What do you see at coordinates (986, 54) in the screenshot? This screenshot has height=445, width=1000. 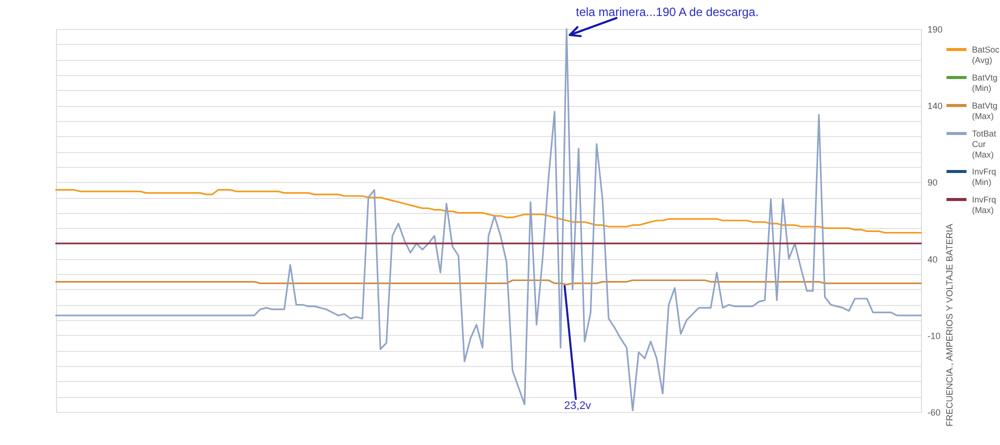 I see `legend-label: BatSoc (Avg)` at bounding box center [986, 54].